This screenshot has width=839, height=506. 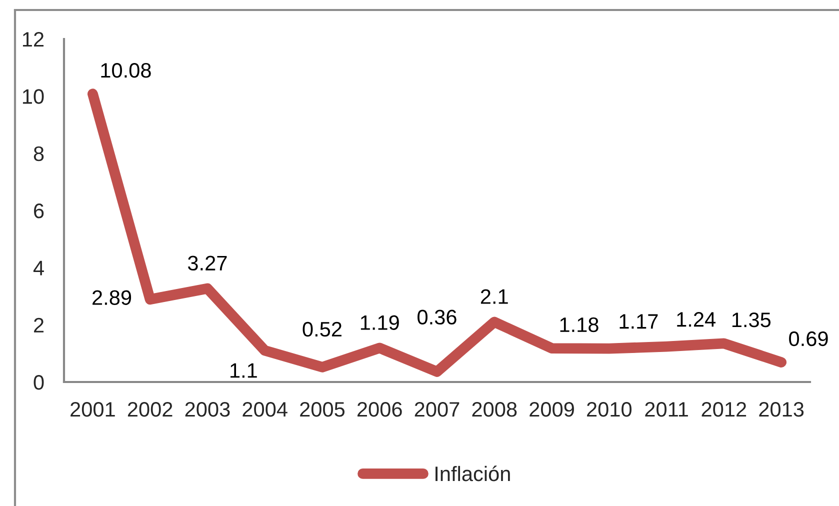 What do you see at coordinates (207, 263) in the screenshot?
I see `data-label: 3.27` at bounding box center [207, 263].